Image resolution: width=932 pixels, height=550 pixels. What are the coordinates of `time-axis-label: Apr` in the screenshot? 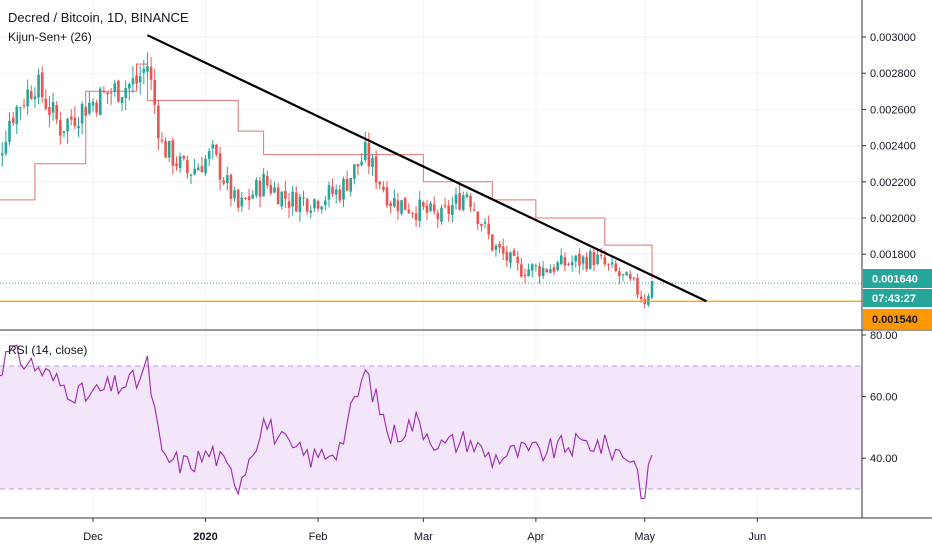 It's located at (535, 537).